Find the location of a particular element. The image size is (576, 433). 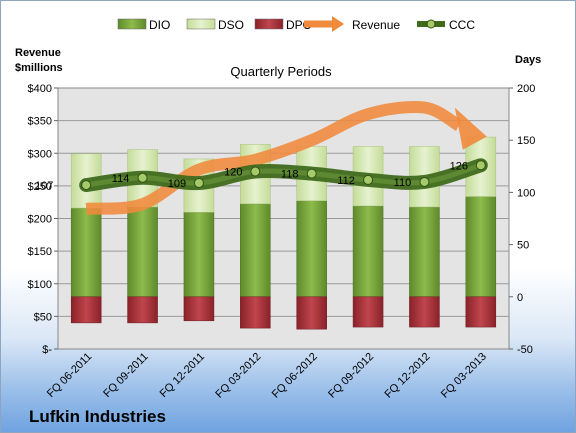

x-tick-label: FQ 12-2011 is located at coordinates (182, 375).